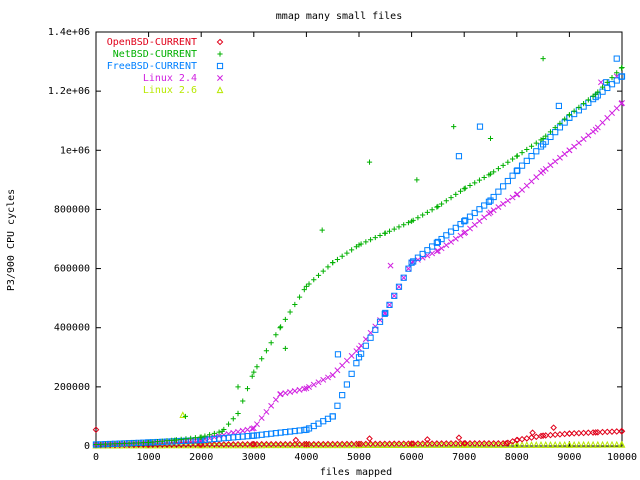  Describe the element at coordinates (69, 91) in the screenshot. I see `y-tick-label: 1.2e+06` at that location.